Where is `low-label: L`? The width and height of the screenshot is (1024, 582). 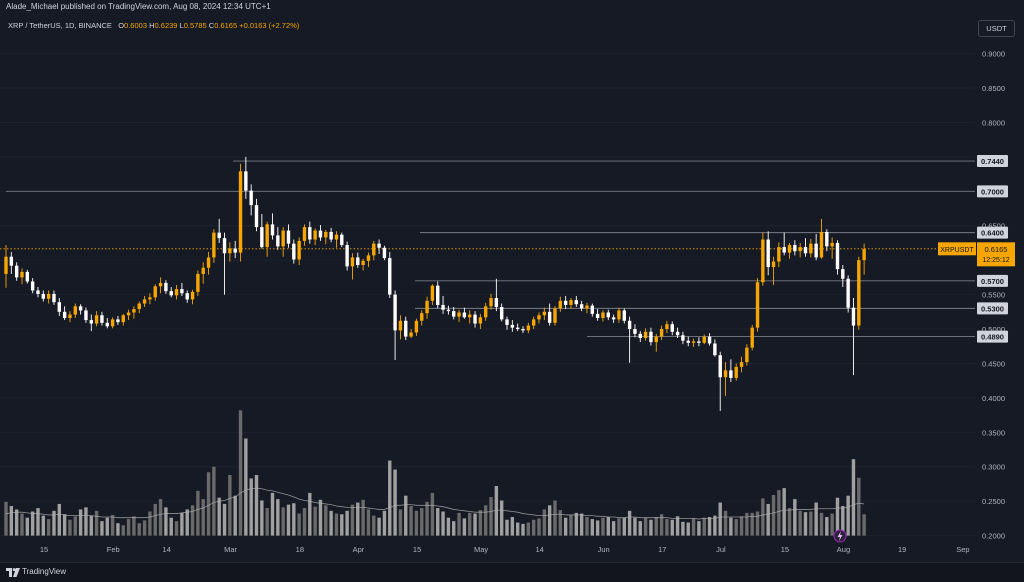 low-label: L is located at coordinates (181, 25).